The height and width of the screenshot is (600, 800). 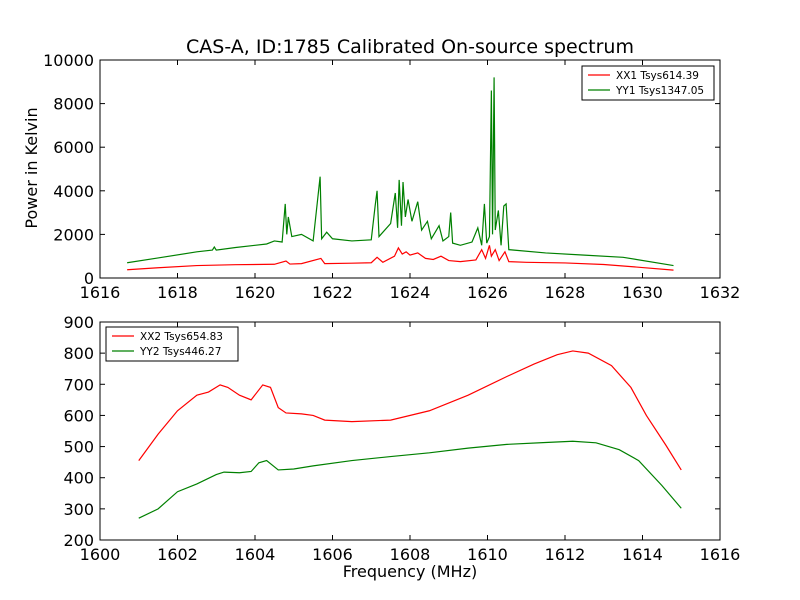 What do you see at coordinates (255, 292) in the screenshot?
I see `x-tick-label: 1620` at bounding box center [255, 292].